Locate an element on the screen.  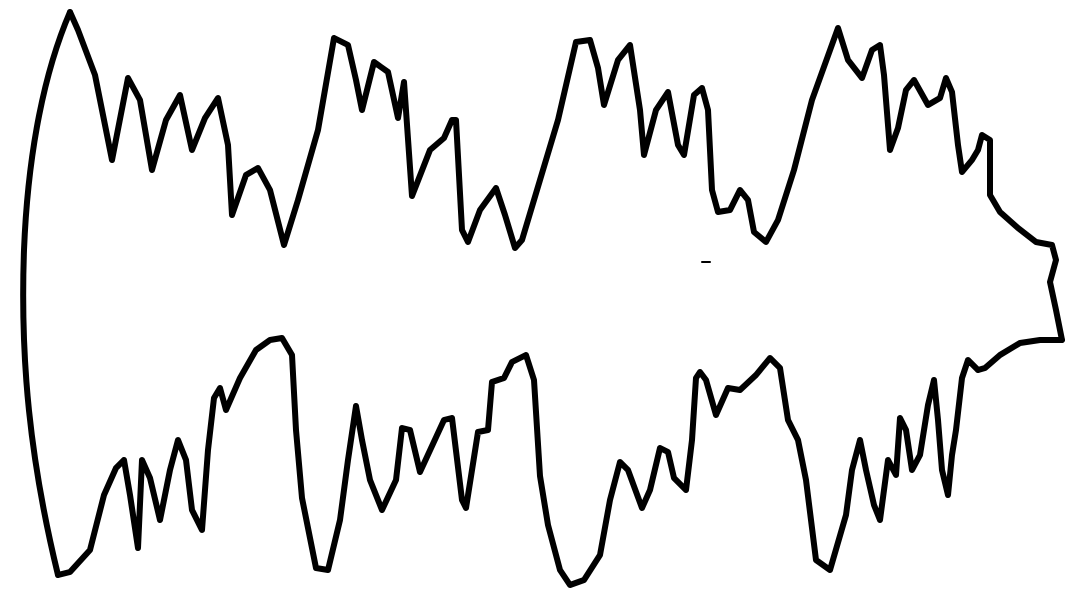
left-edge-stroke is located at coordinates (46, 293).